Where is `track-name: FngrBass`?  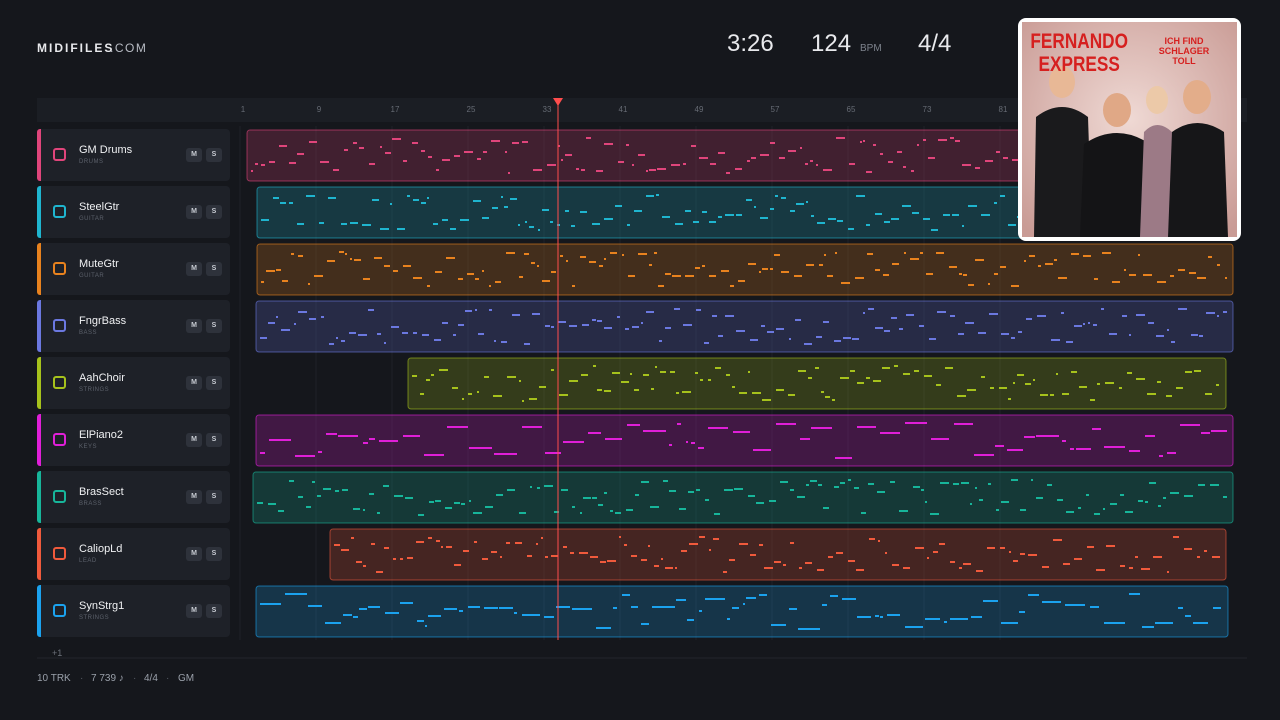
track-name: FngrBass is located at coordinates (103, 321).